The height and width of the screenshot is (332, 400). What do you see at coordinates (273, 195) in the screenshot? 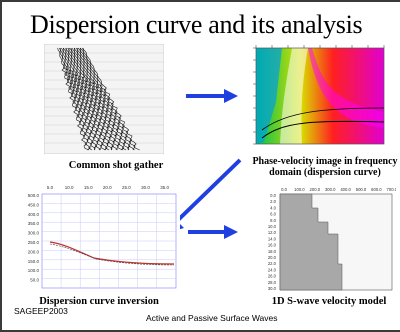
I see `left-tick-label: 0.0` at bounding box center [273, 195].